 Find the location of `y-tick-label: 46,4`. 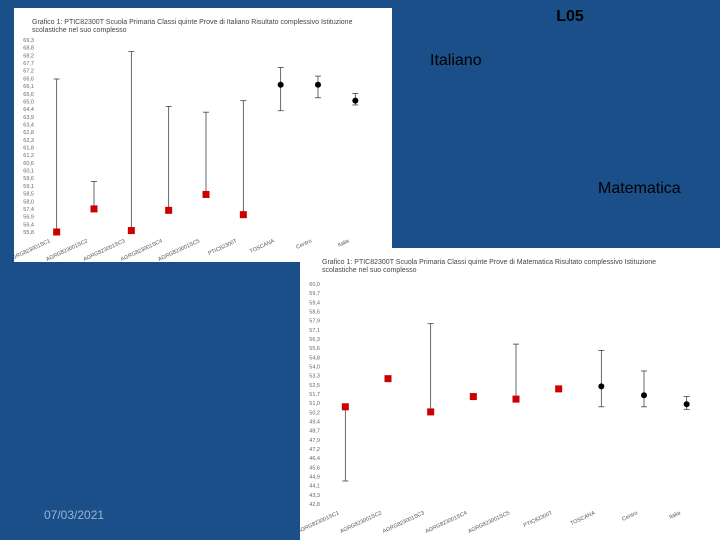

y-tick-label: 46,4 is located at coordinates (314, 459).